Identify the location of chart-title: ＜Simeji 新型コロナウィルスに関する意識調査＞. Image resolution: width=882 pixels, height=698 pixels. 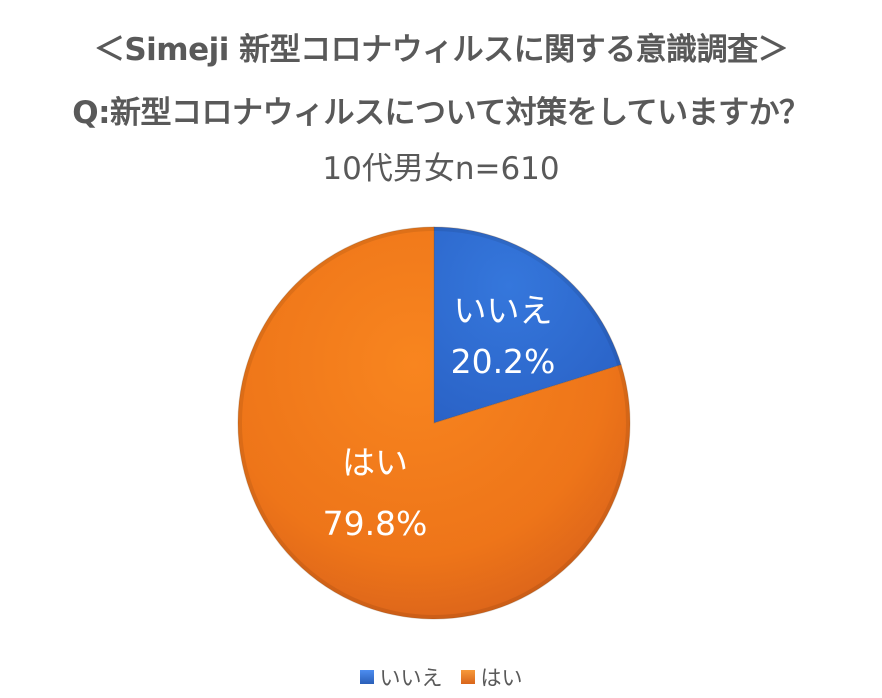
(441, 50).